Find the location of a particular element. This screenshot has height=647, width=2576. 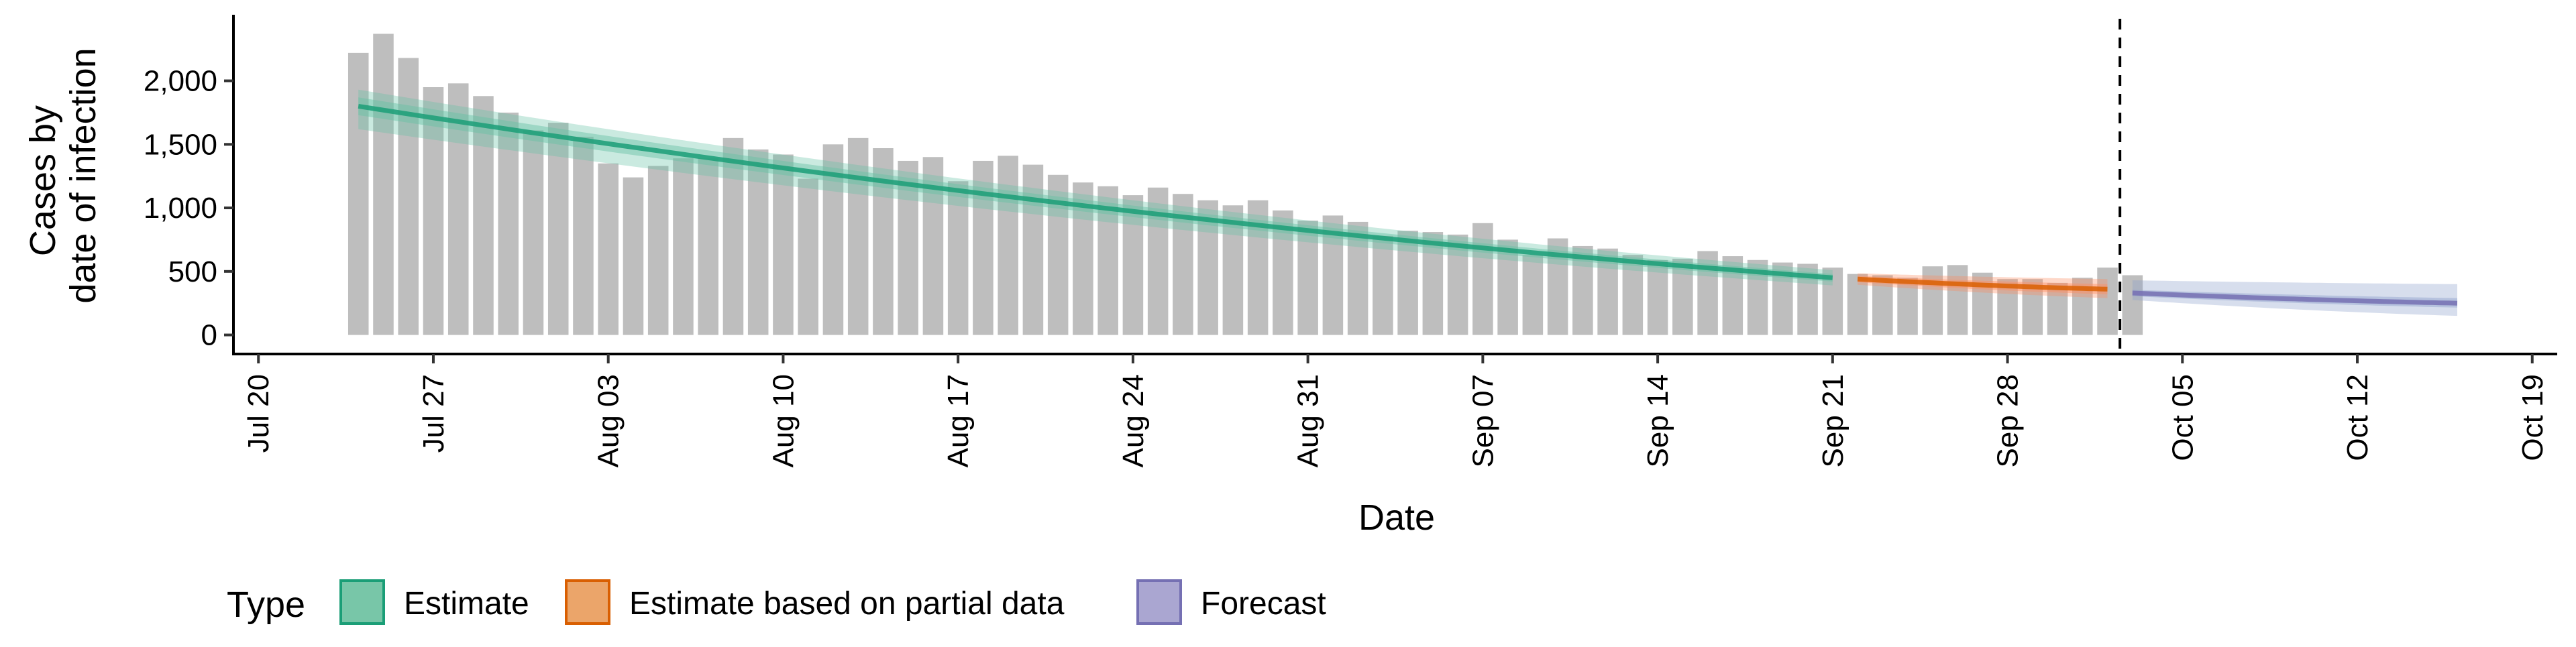

x-axis-title: Date is located at coordinates (1396, 517).